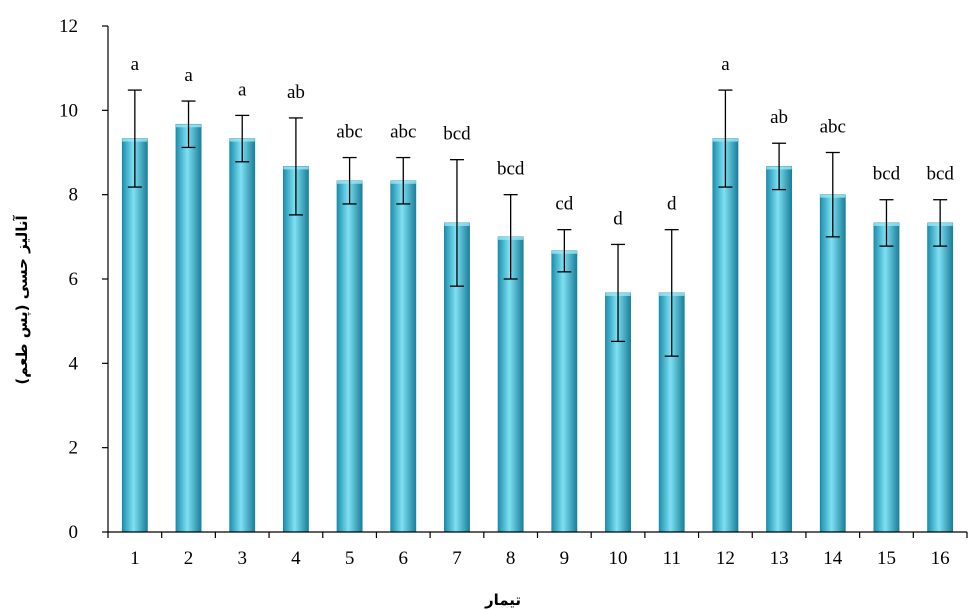  I want to click on x-tick-label: 4, so click(296, 558).